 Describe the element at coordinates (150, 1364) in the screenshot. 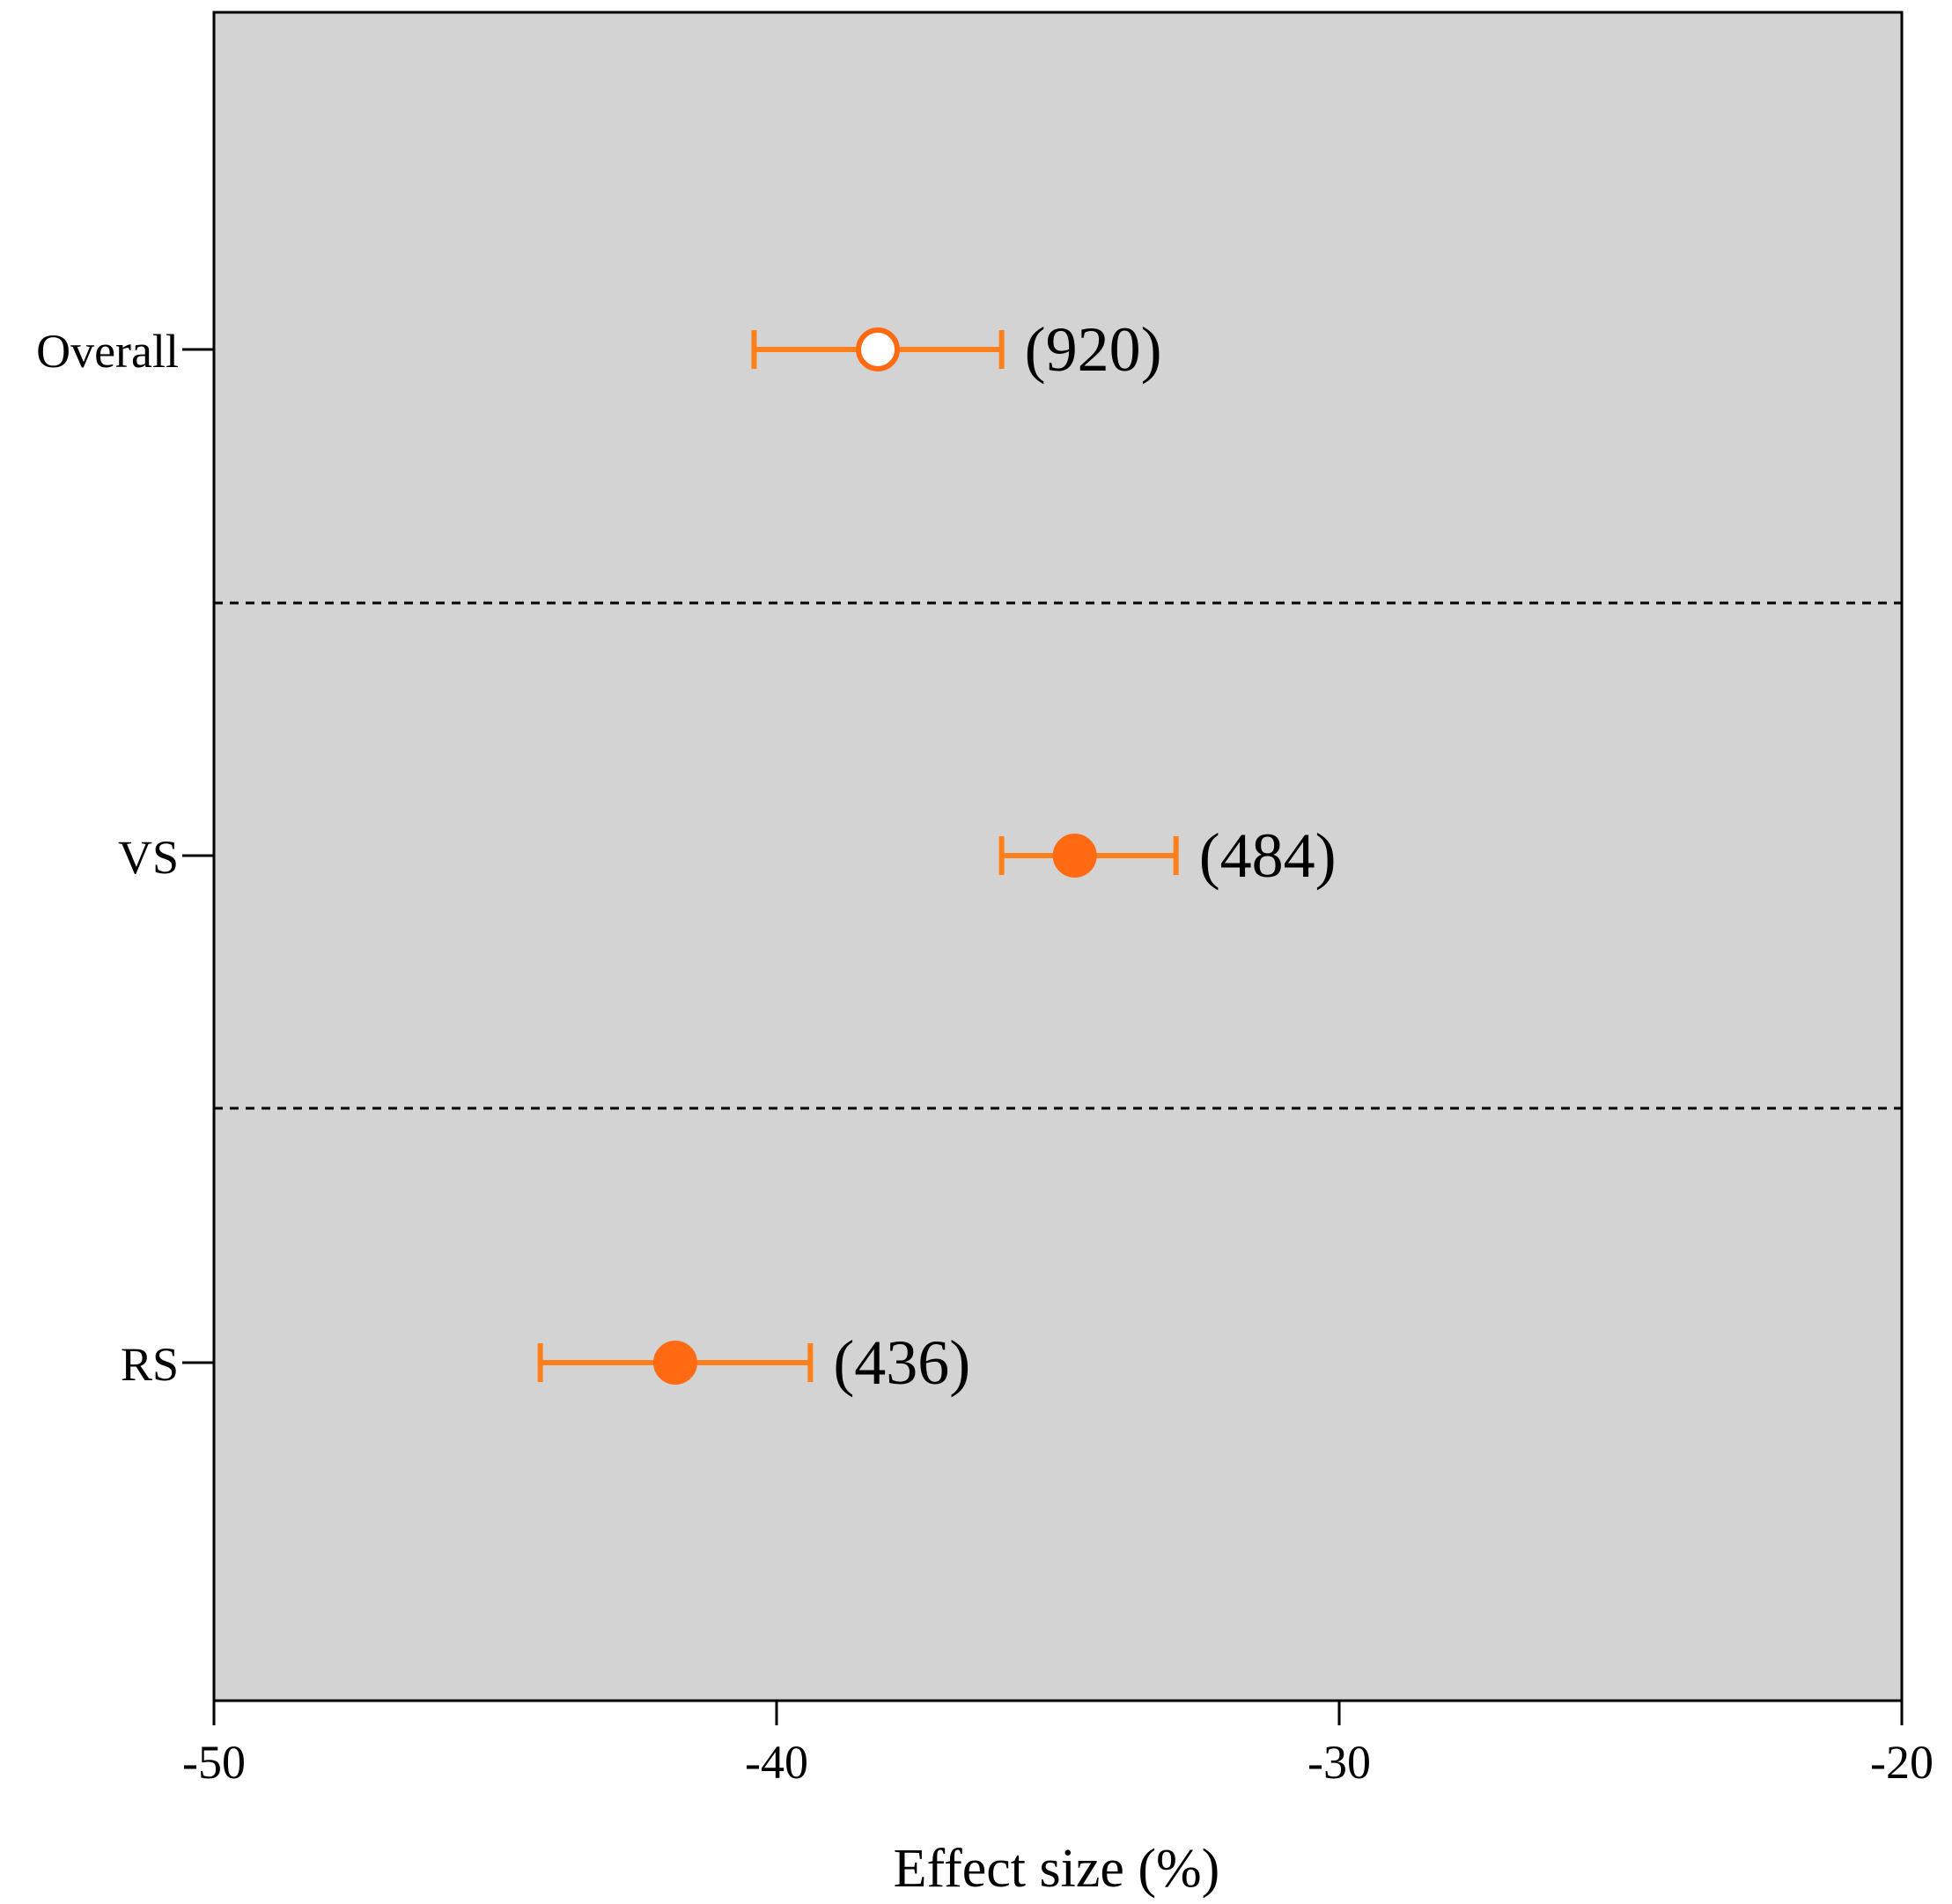

I see `y-tick-label-rs: RS` at that location.